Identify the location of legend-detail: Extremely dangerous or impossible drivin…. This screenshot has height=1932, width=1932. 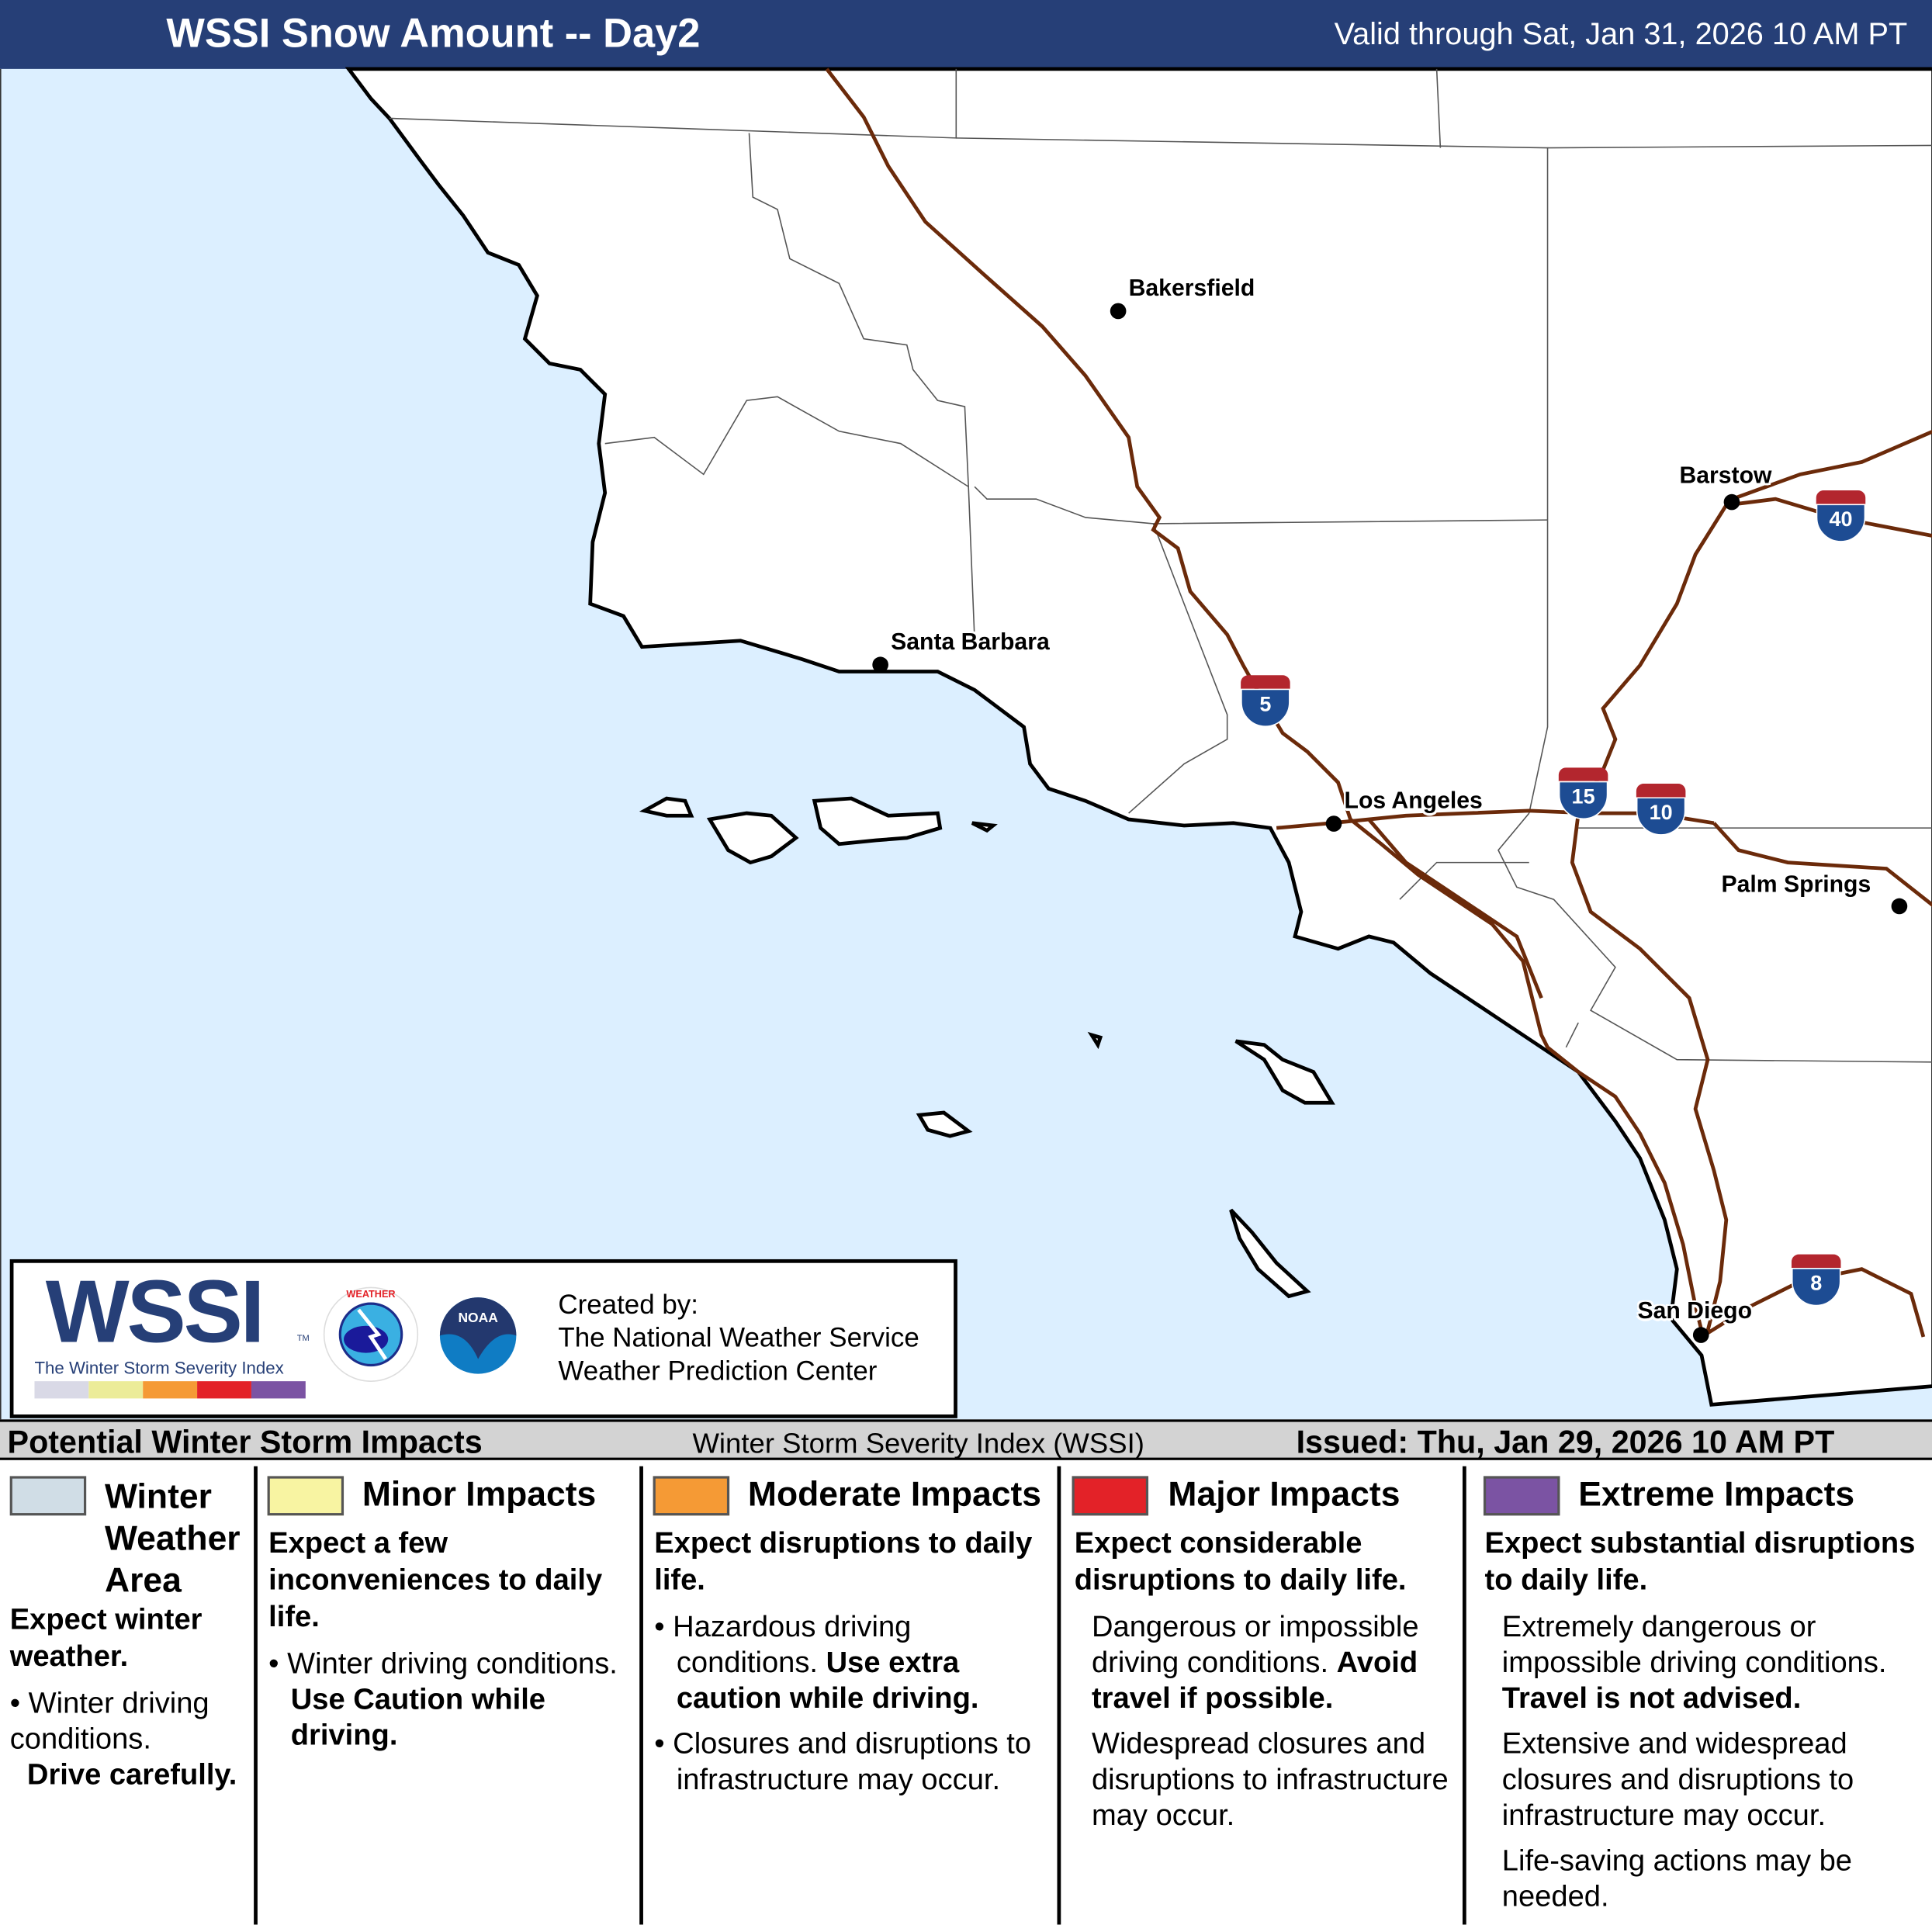
(1694, 1645).